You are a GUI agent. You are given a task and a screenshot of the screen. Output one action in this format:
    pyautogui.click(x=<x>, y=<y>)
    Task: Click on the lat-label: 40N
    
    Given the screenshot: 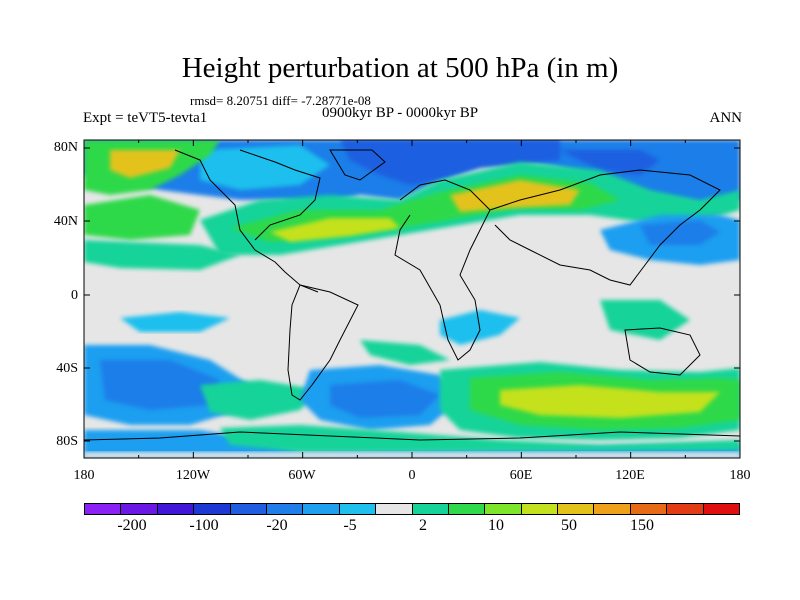 What is the action you would take?
    pyautogui.click(x=65, y=221)
    